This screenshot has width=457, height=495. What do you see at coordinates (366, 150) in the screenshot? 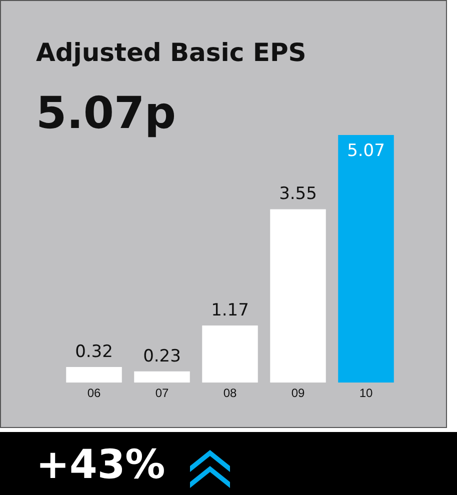
I see `data-label: 5.07` at bounding box center [366, 150].